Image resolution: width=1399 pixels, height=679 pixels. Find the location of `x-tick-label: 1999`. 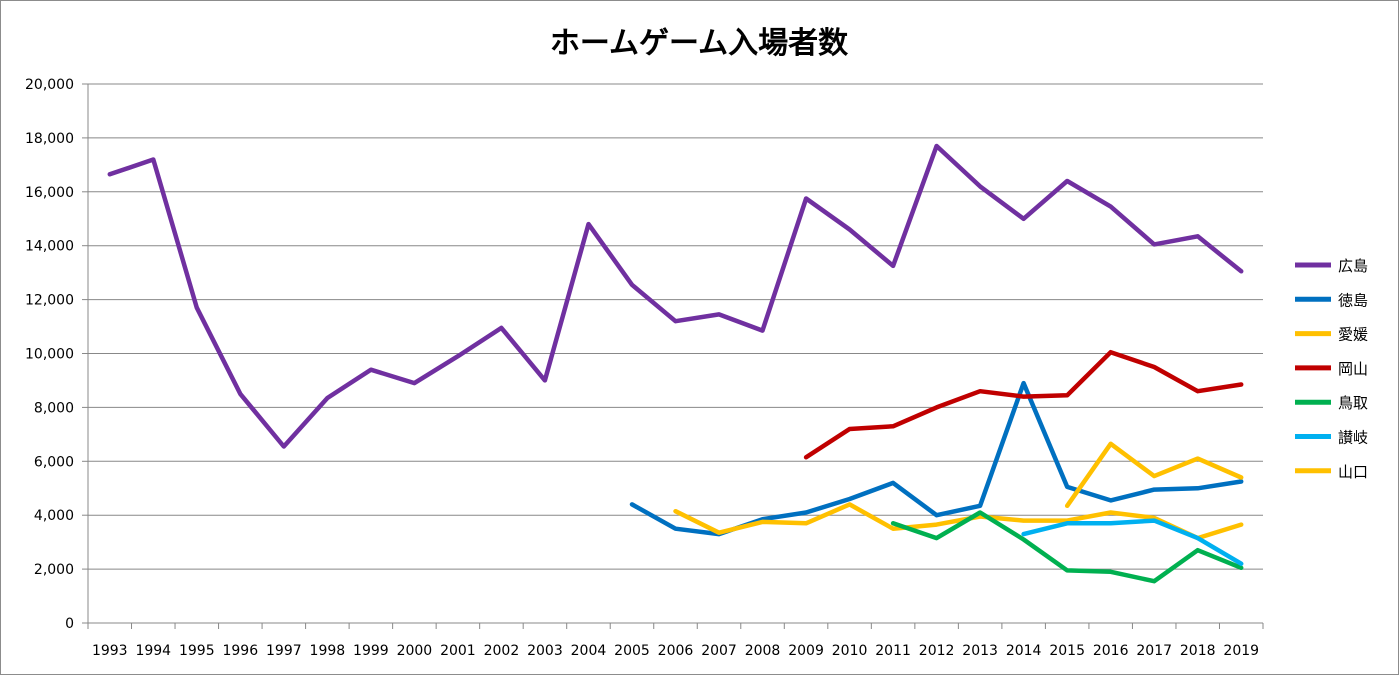

x-tick-label: 1999 is located at coordinates (371, 651).